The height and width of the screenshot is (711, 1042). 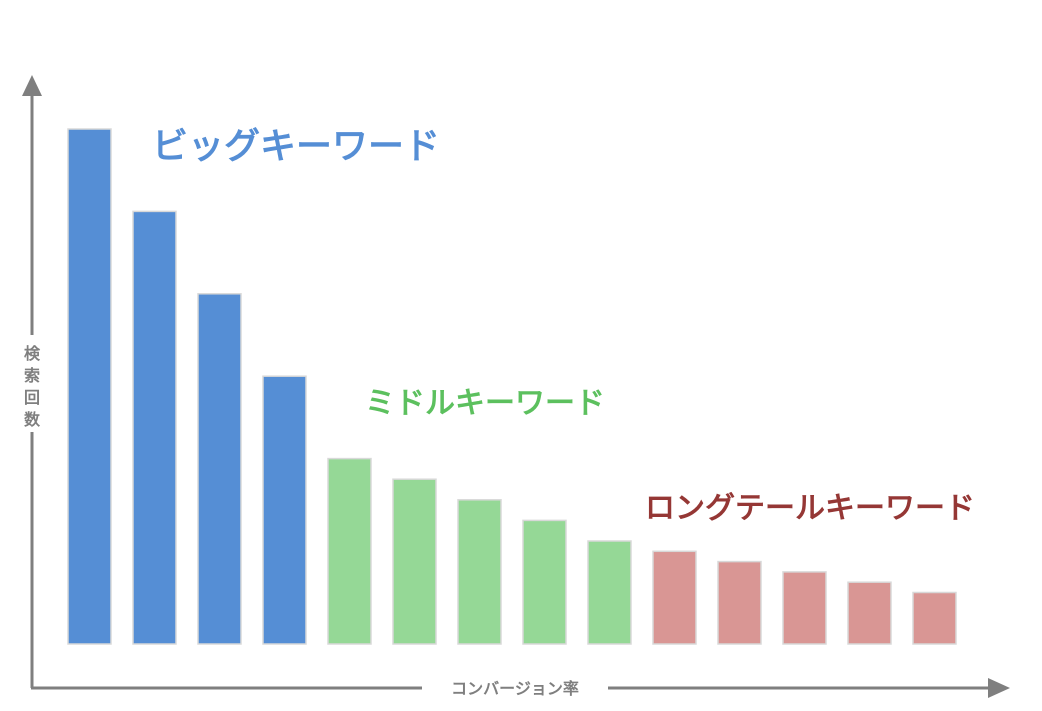 What do you see at coordinates (999, 688) in the screenshot?
I see `x-axis-arrow-icon` at bounding box center [999, 688].